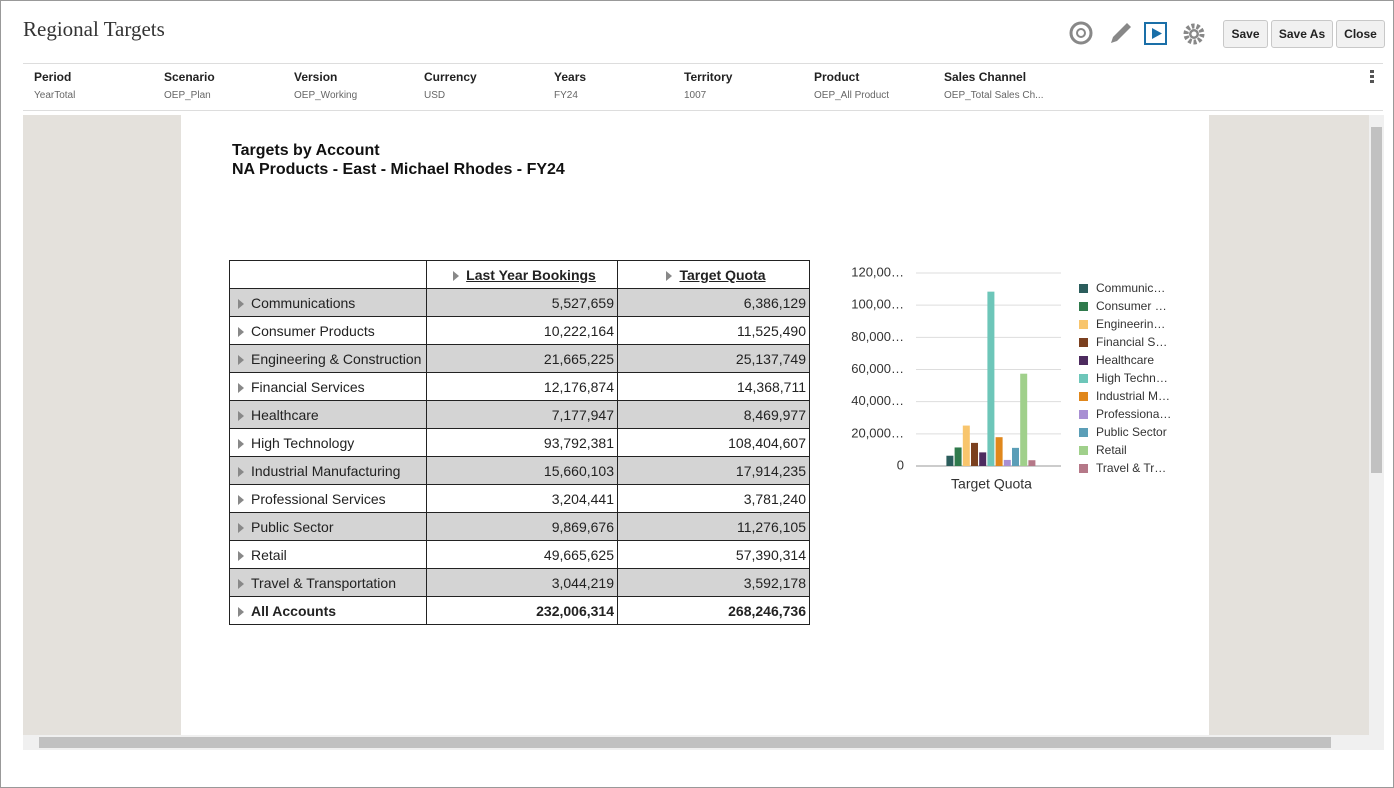 This screenshot has height=788, width=1394. Describe the element at coordinates (713, 358) in the screenshot. I see `value-cell: 25,137,749` at that location.